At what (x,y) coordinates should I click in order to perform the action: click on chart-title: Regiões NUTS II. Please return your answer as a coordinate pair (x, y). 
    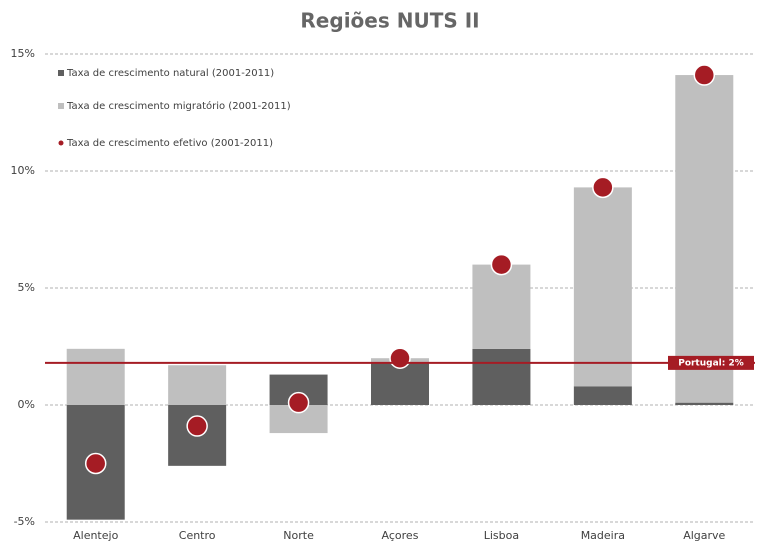
    Looking at the image, I should click on (389, 21).